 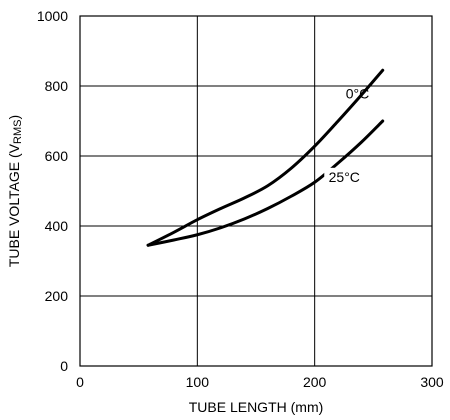 What do you see at coordinates (80, 382) in the screenshot?
I see `x-tick-label: 0` at bounding box center [80, 382].